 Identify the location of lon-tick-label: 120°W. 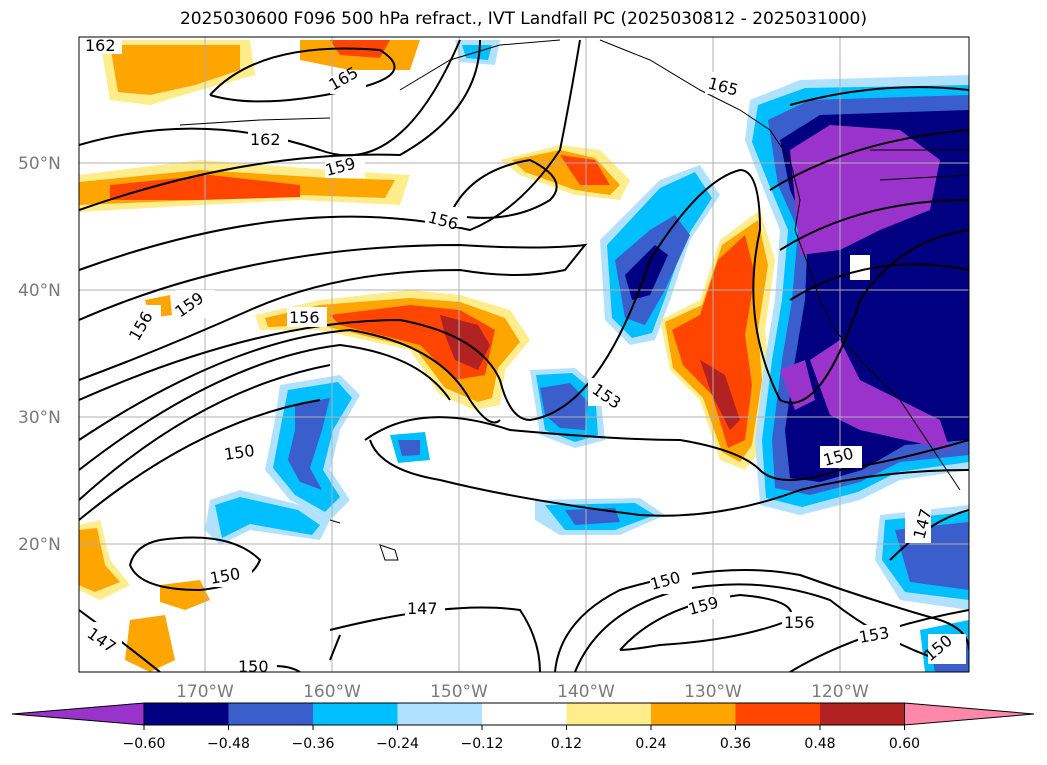
(840, 692).